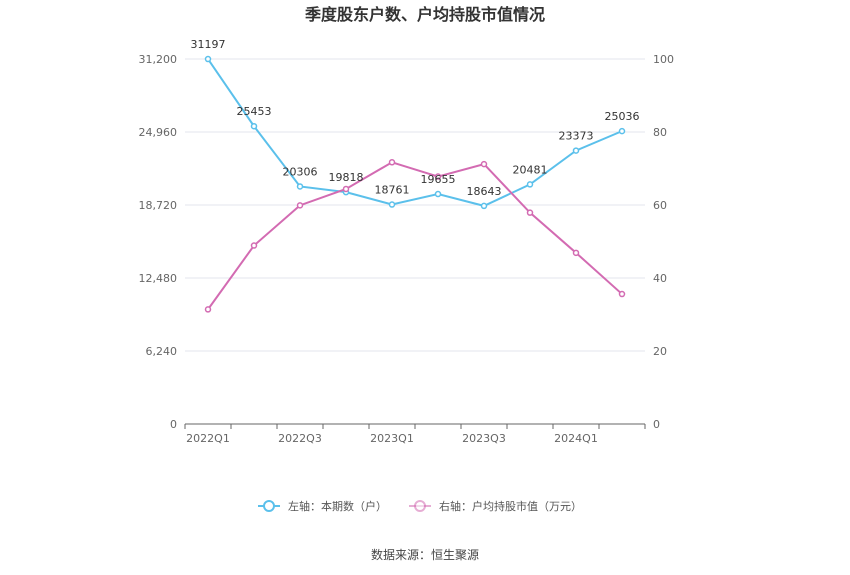 The height and width of the screenshot is (575, 850). What do you see at coordinates (530, 169) in the screenshot?
I see `data-label: 20481` at bounding box center [530, 169].